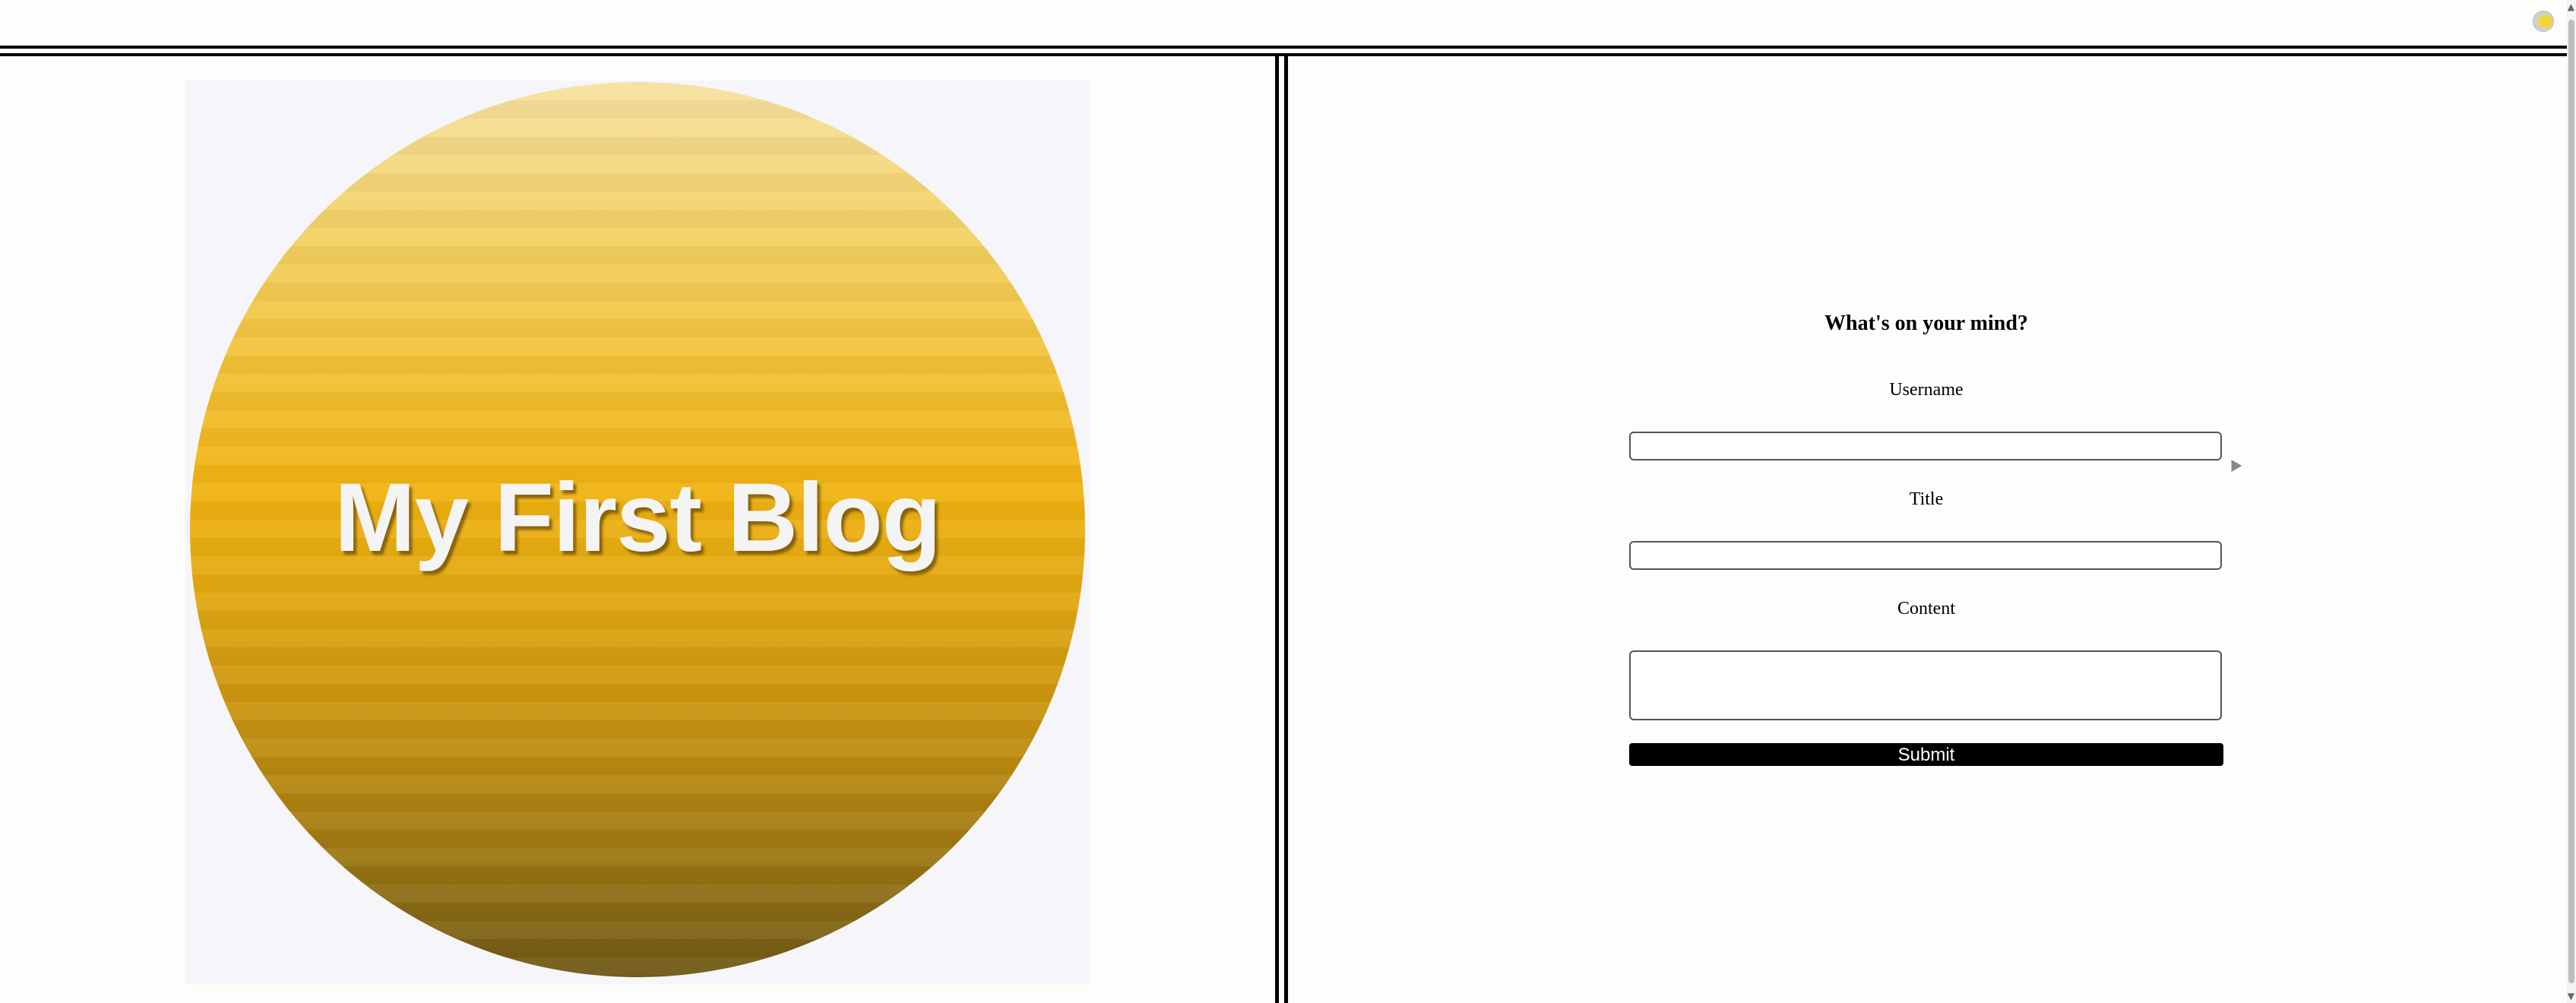  Describe the element at coordinates (1925, 685) in the screenshot. I see `content-textarea` at that location.